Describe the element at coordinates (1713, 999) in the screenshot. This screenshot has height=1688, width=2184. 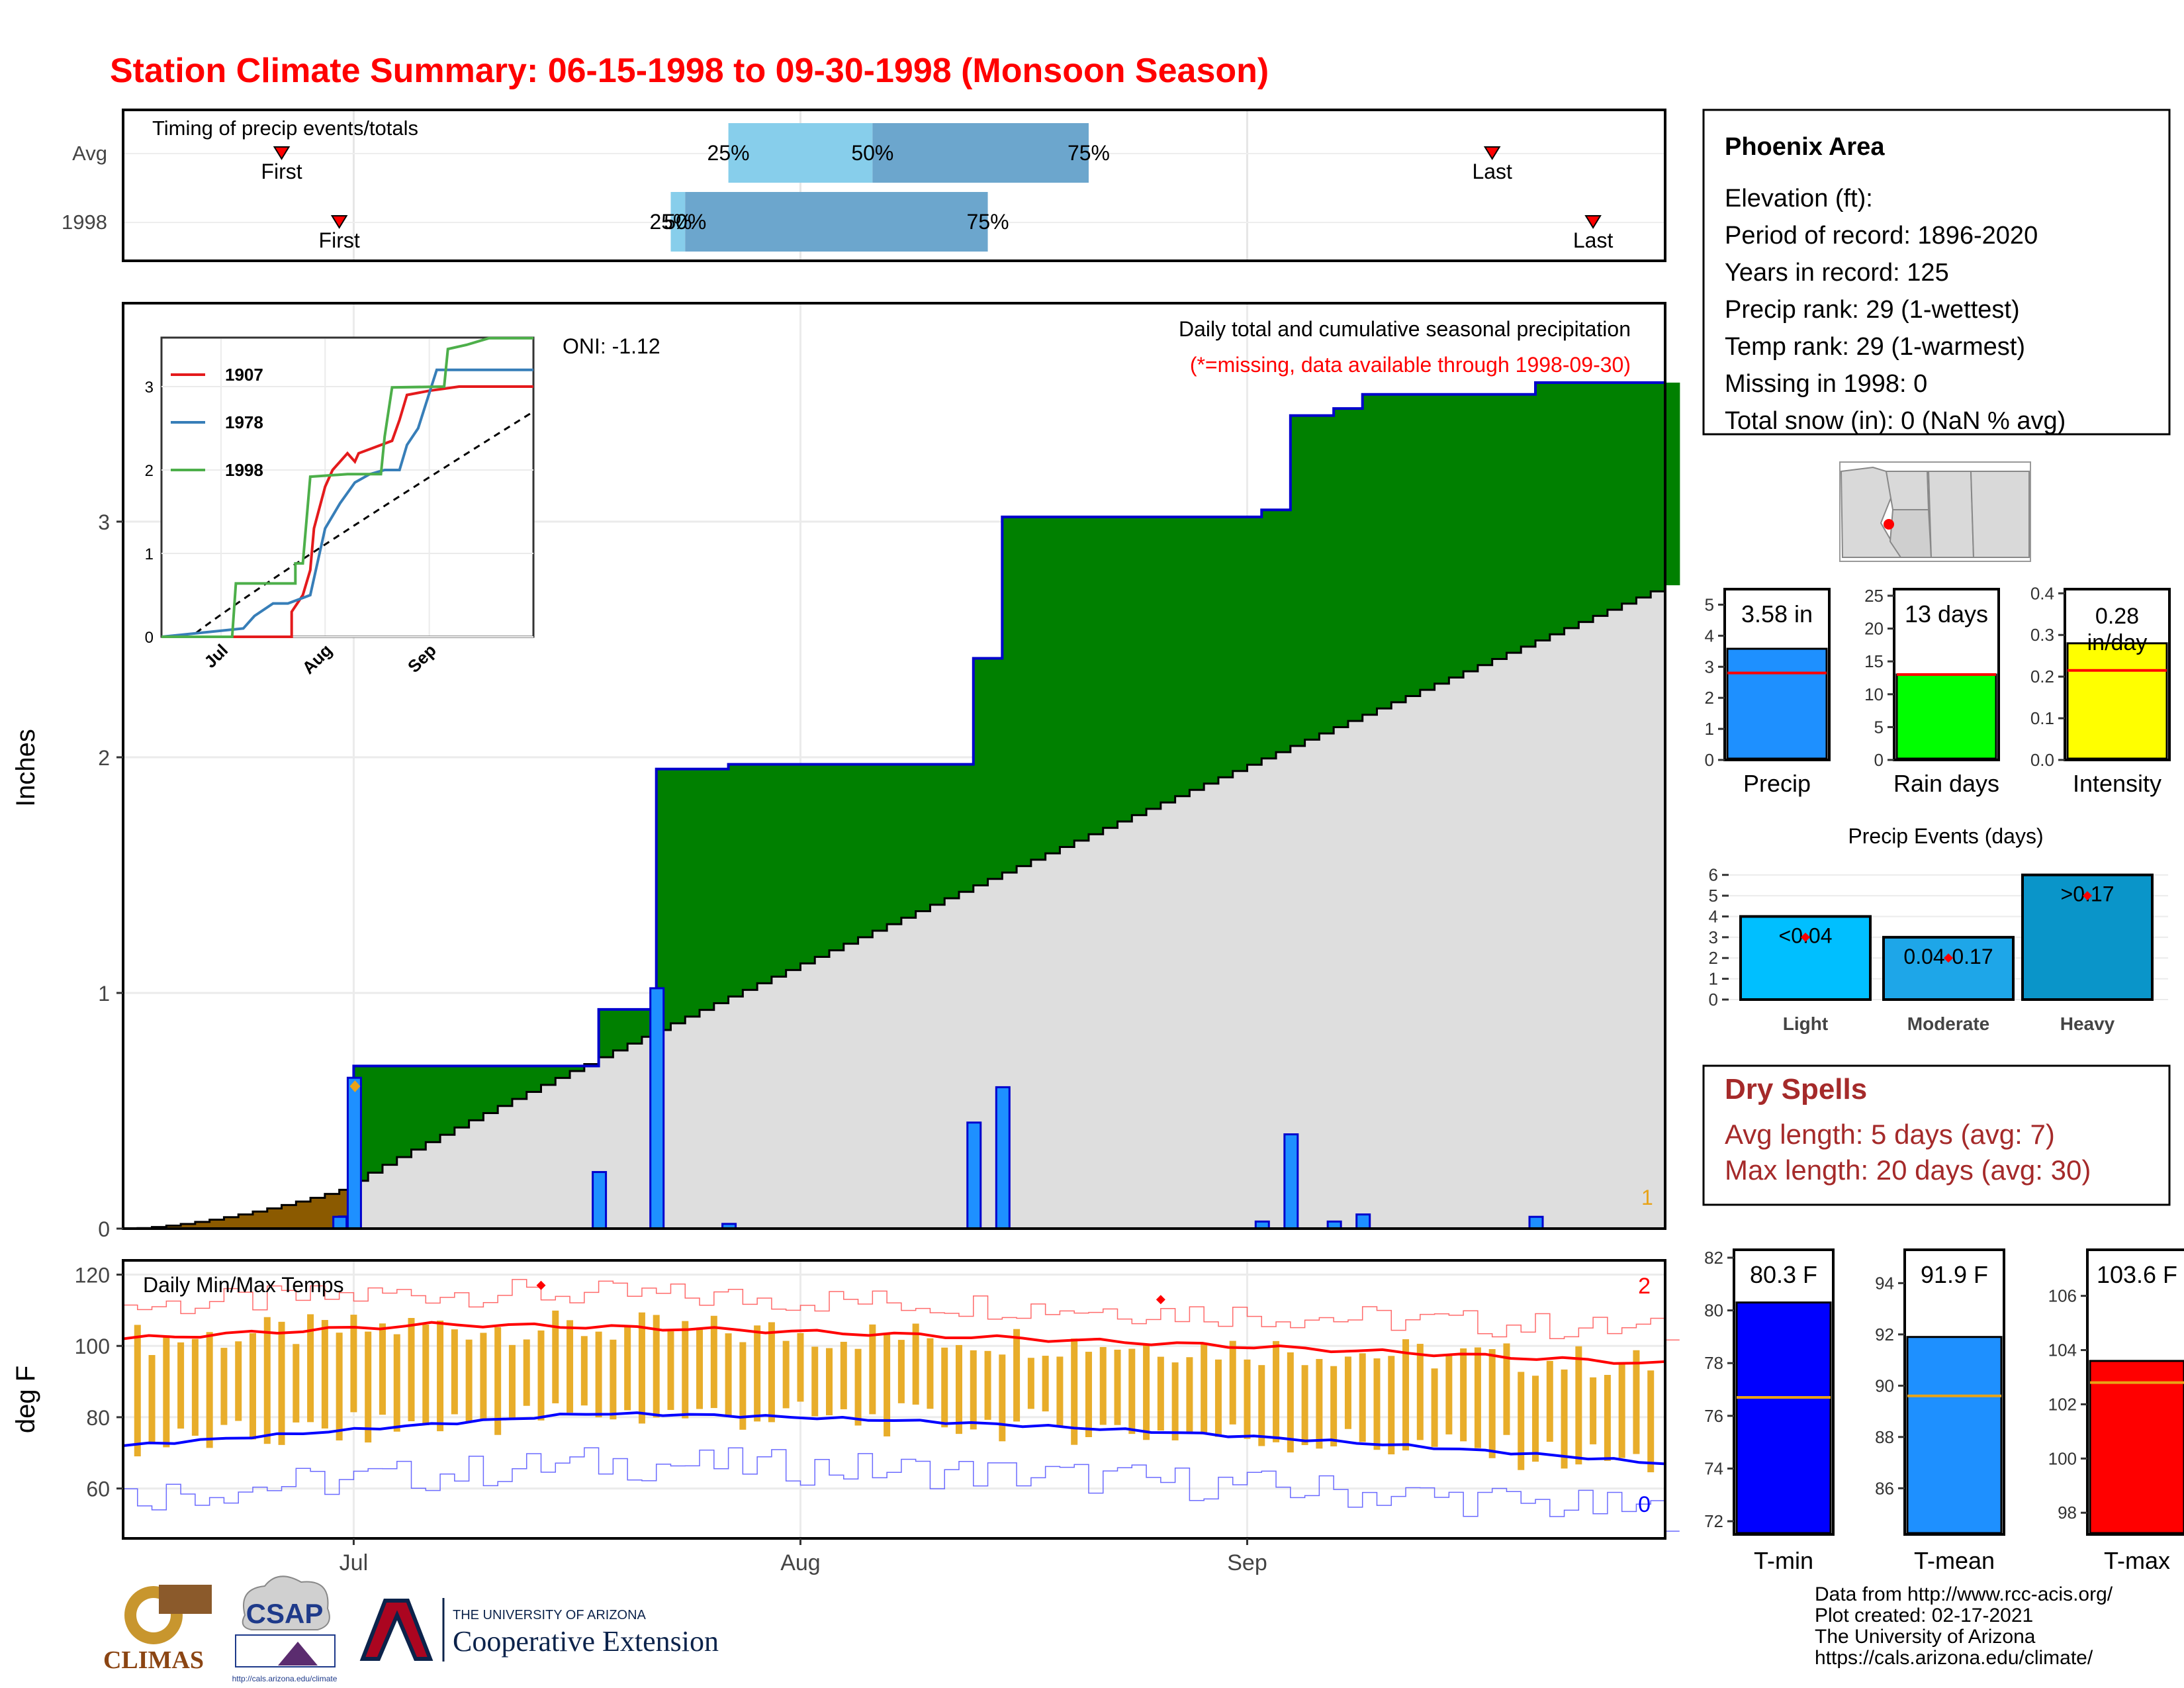
I see `events-tick-label: 0` at that location.